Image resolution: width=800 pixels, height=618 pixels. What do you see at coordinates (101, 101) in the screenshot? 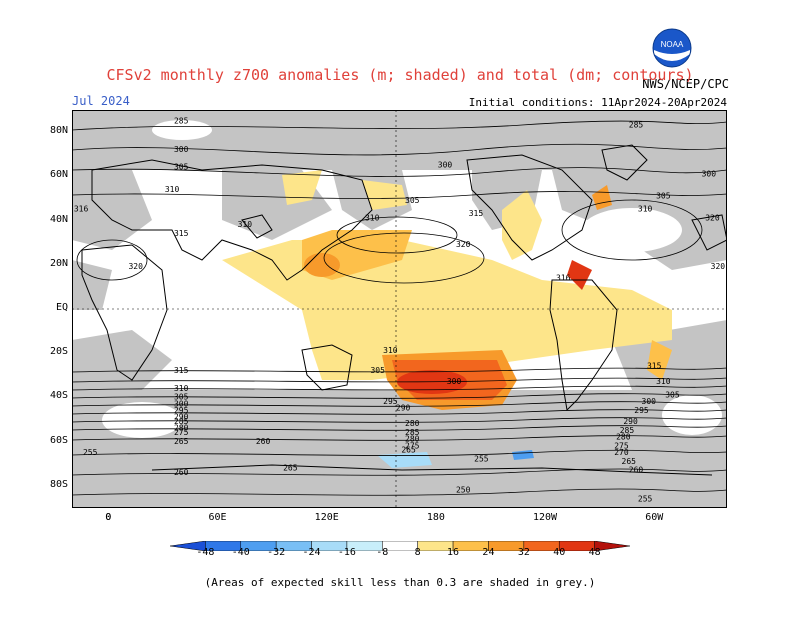
I see `forecast-month: Jul 2024` at bounding box center [101, 101].